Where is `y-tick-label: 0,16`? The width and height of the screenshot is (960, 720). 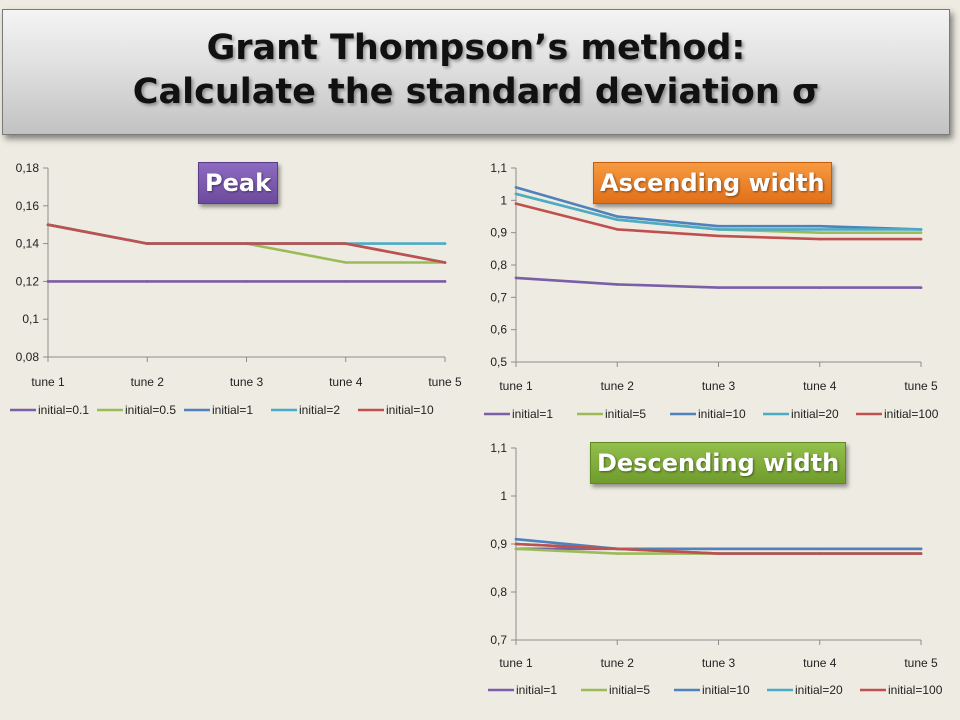 y-tick-label: 0,16 is located at coordinates (28, 206).